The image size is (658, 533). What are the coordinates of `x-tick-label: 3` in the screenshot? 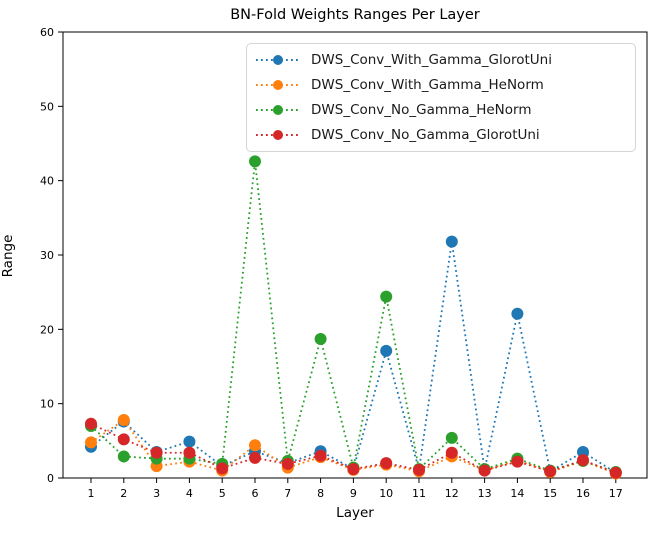 It's located at (156, 493).